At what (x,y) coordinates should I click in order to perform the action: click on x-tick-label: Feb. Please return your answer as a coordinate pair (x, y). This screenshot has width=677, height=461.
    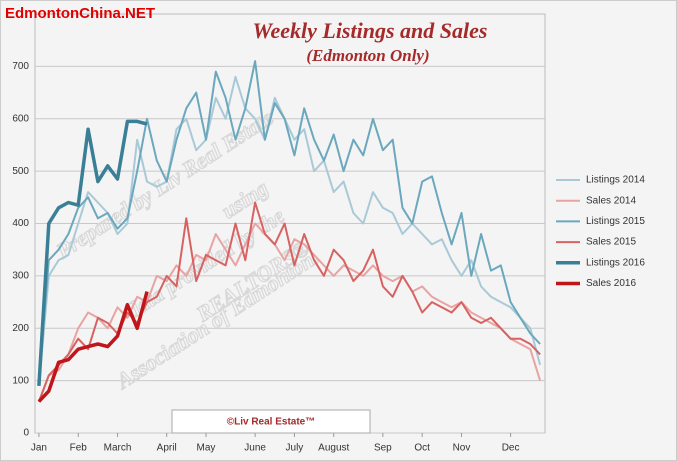
    Looking at the image, I should click on (79, 448).